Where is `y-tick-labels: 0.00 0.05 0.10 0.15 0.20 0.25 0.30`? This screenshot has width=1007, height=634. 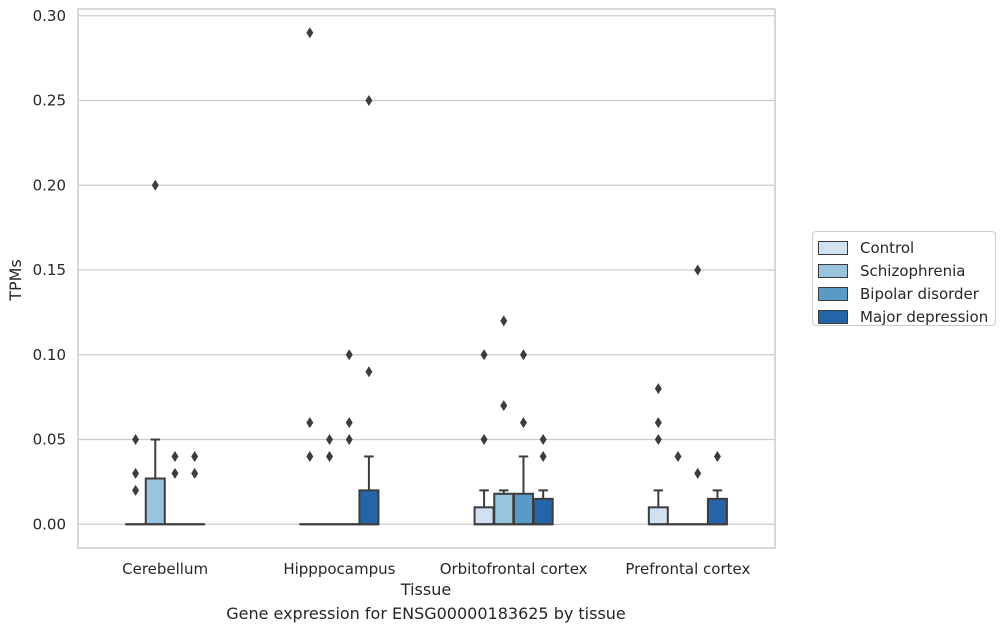 y-tick-labels: 0.00 0.05 0.10 0.15 0.20 0.25 0.30 is located at coordinates (49, 270).